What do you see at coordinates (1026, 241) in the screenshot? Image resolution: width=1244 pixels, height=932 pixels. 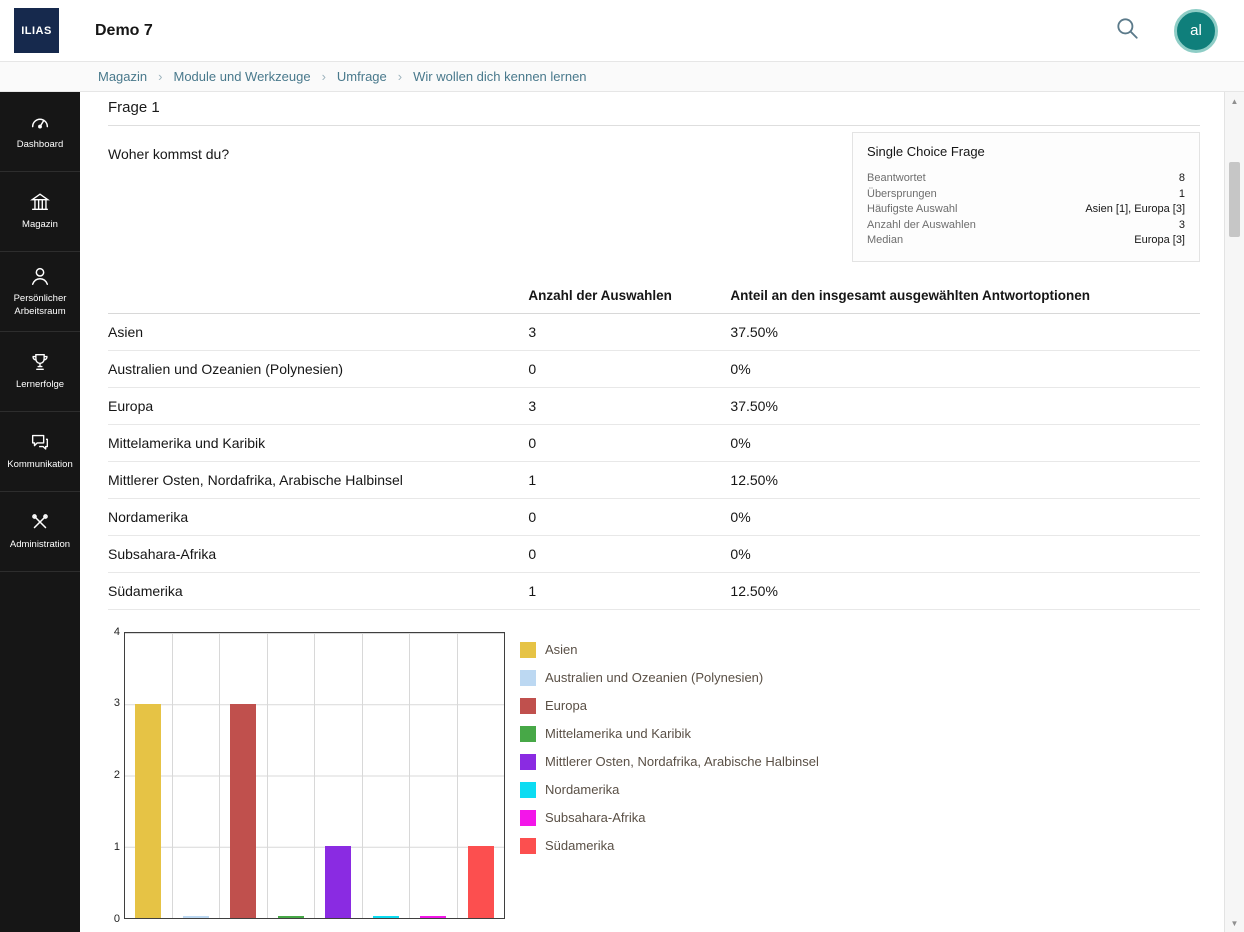 I see `stats-row: Median Europa [3]` at bounding box center [1026, 241].